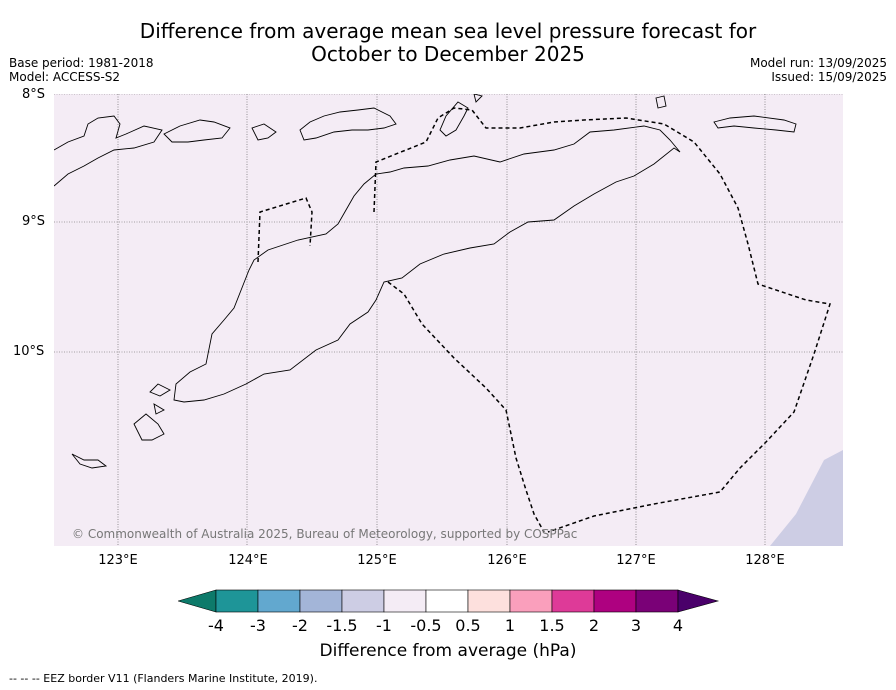 The image size is (896, 690). What do you see at coordinates (552, 625) in the screenshot?
I see `colorbar-label: 1.5` at bounding box center [552, 625].